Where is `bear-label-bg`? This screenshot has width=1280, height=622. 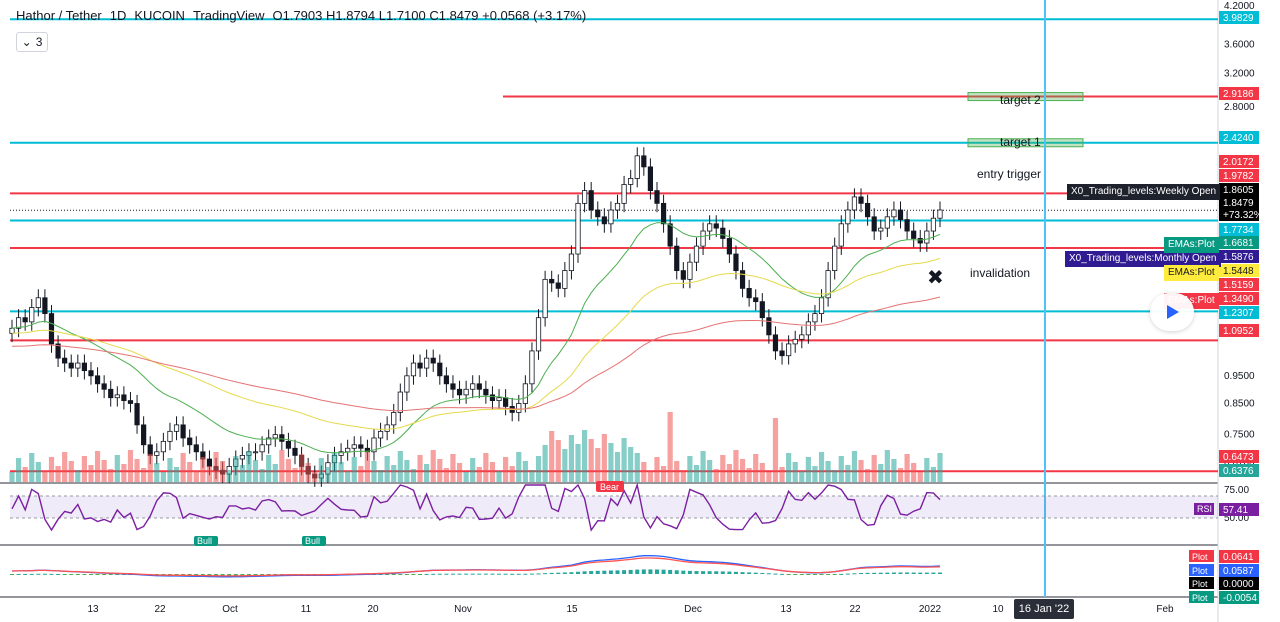 bear-label-bg is located at coordinates (610, 486).